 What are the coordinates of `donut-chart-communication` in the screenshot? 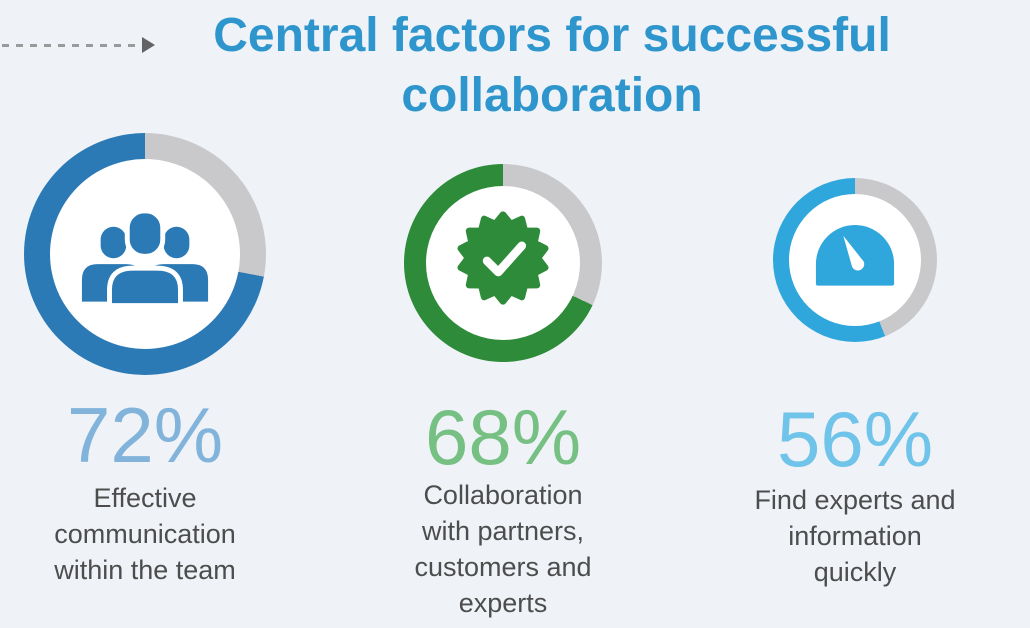 It's located at (145, 254).